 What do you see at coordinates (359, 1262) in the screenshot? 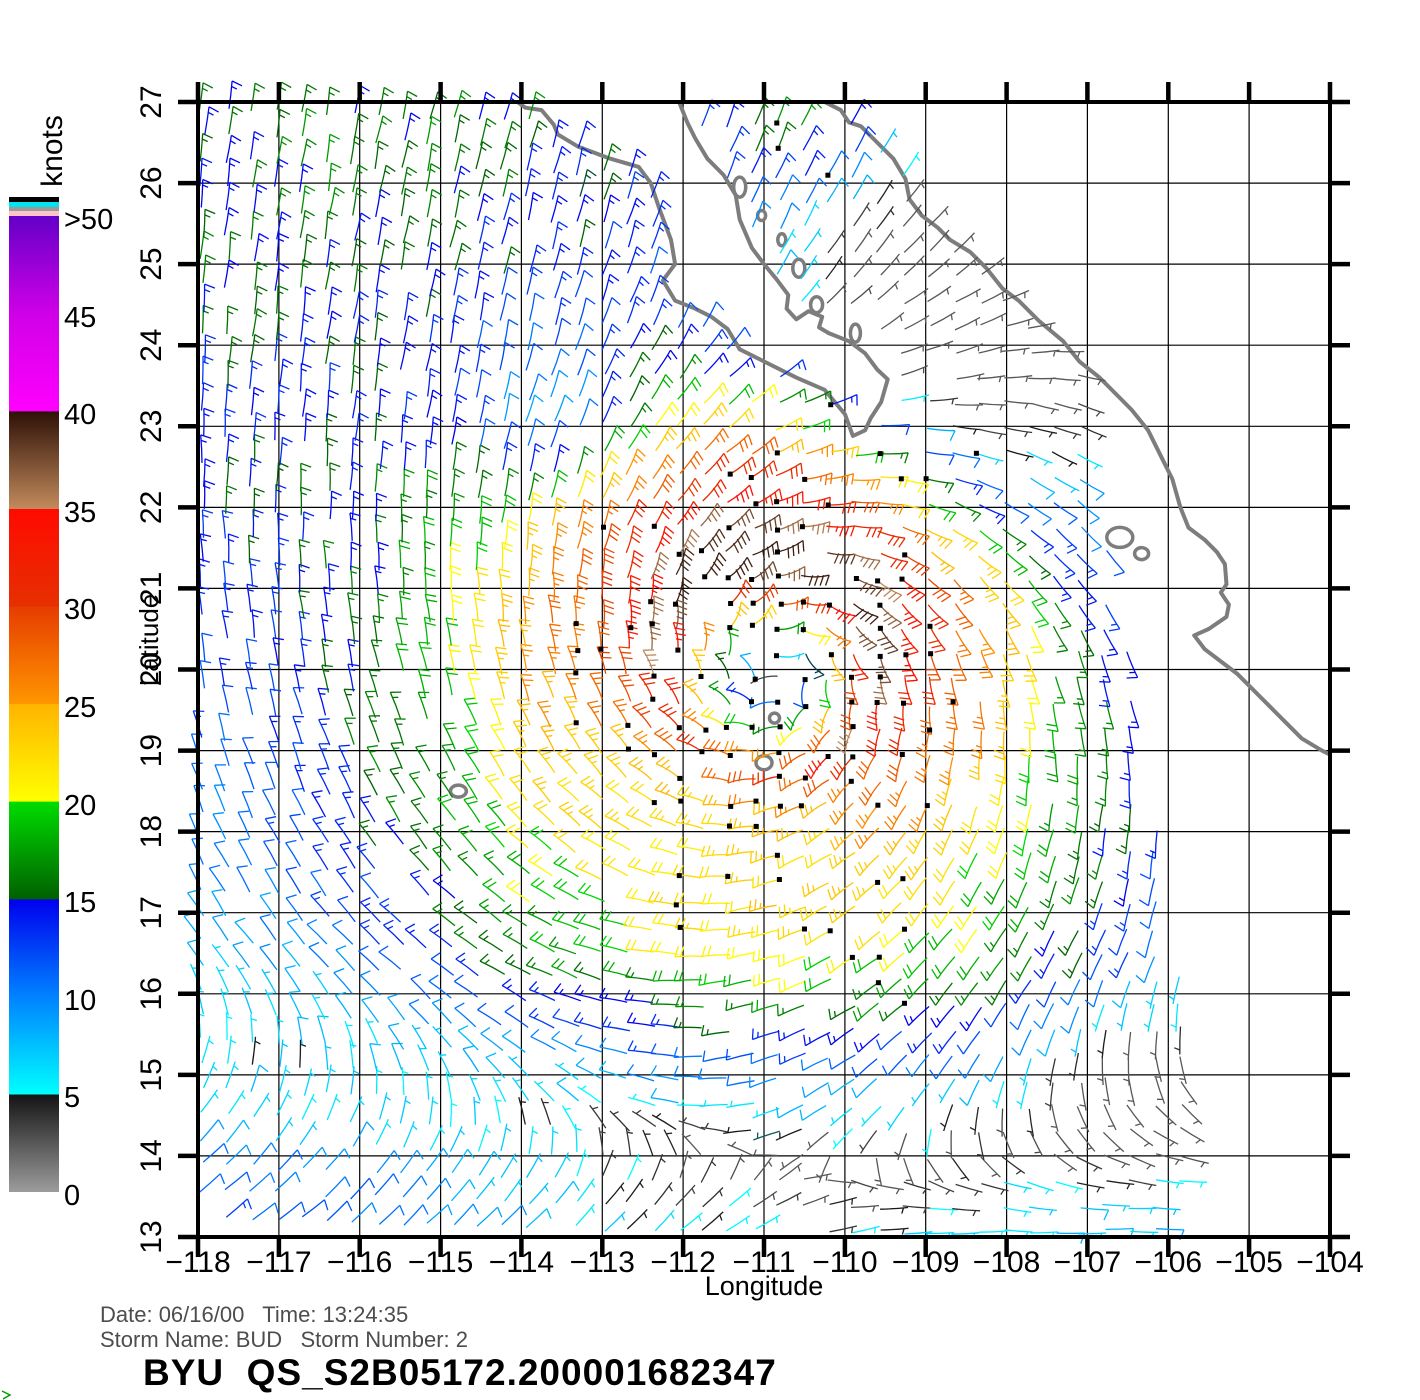
I see `x-tick-label: −116` at bounding box center [359, 1262].